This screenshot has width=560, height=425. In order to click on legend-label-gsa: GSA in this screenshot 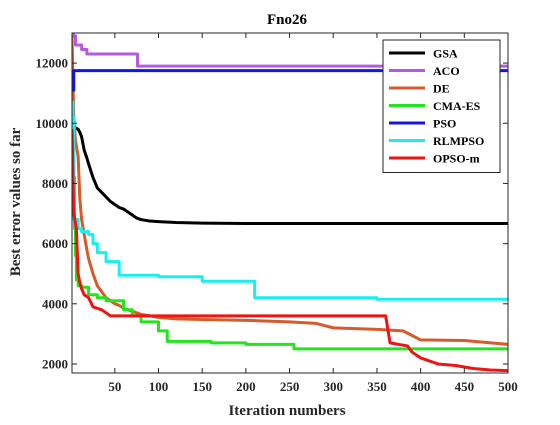, I will do `click(445, 54)`.